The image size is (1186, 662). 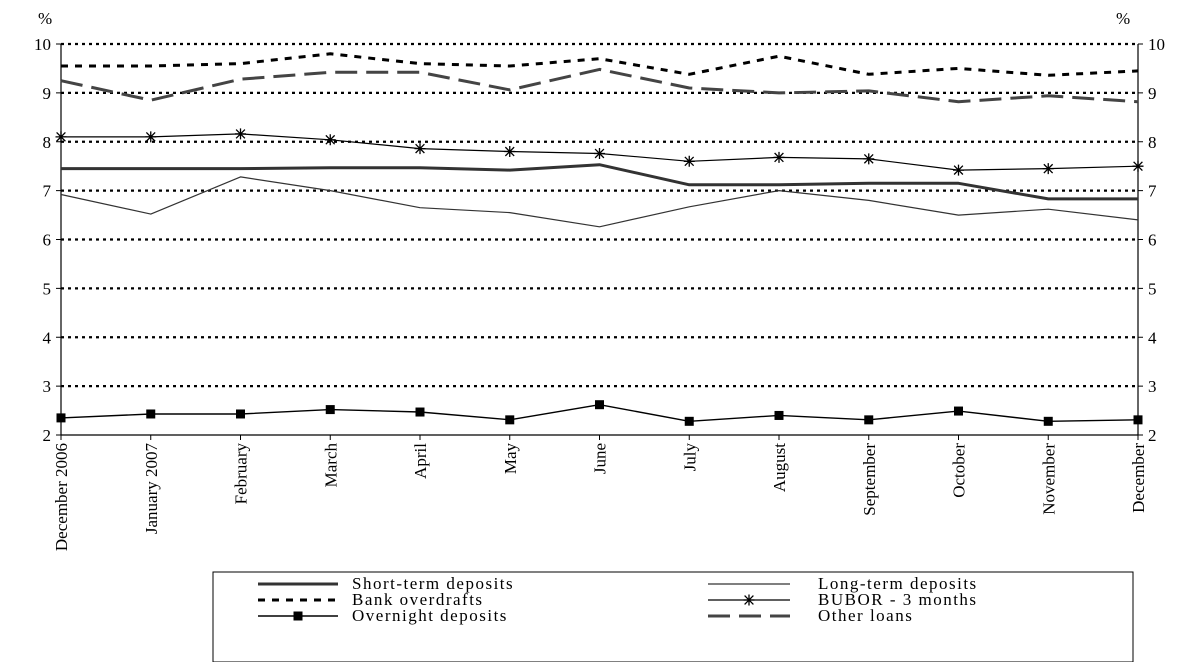 I want to click on y-unit-left: %, so click(x=45, y=18).